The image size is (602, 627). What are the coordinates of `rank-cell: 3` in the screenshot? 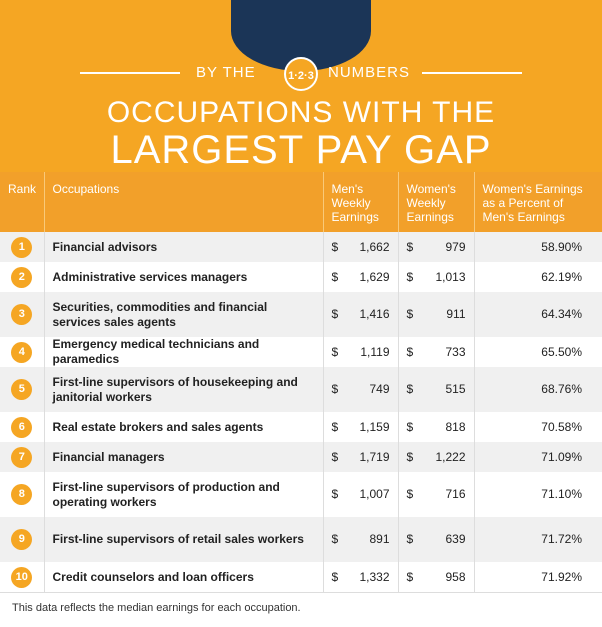 It's located at (22, 314).